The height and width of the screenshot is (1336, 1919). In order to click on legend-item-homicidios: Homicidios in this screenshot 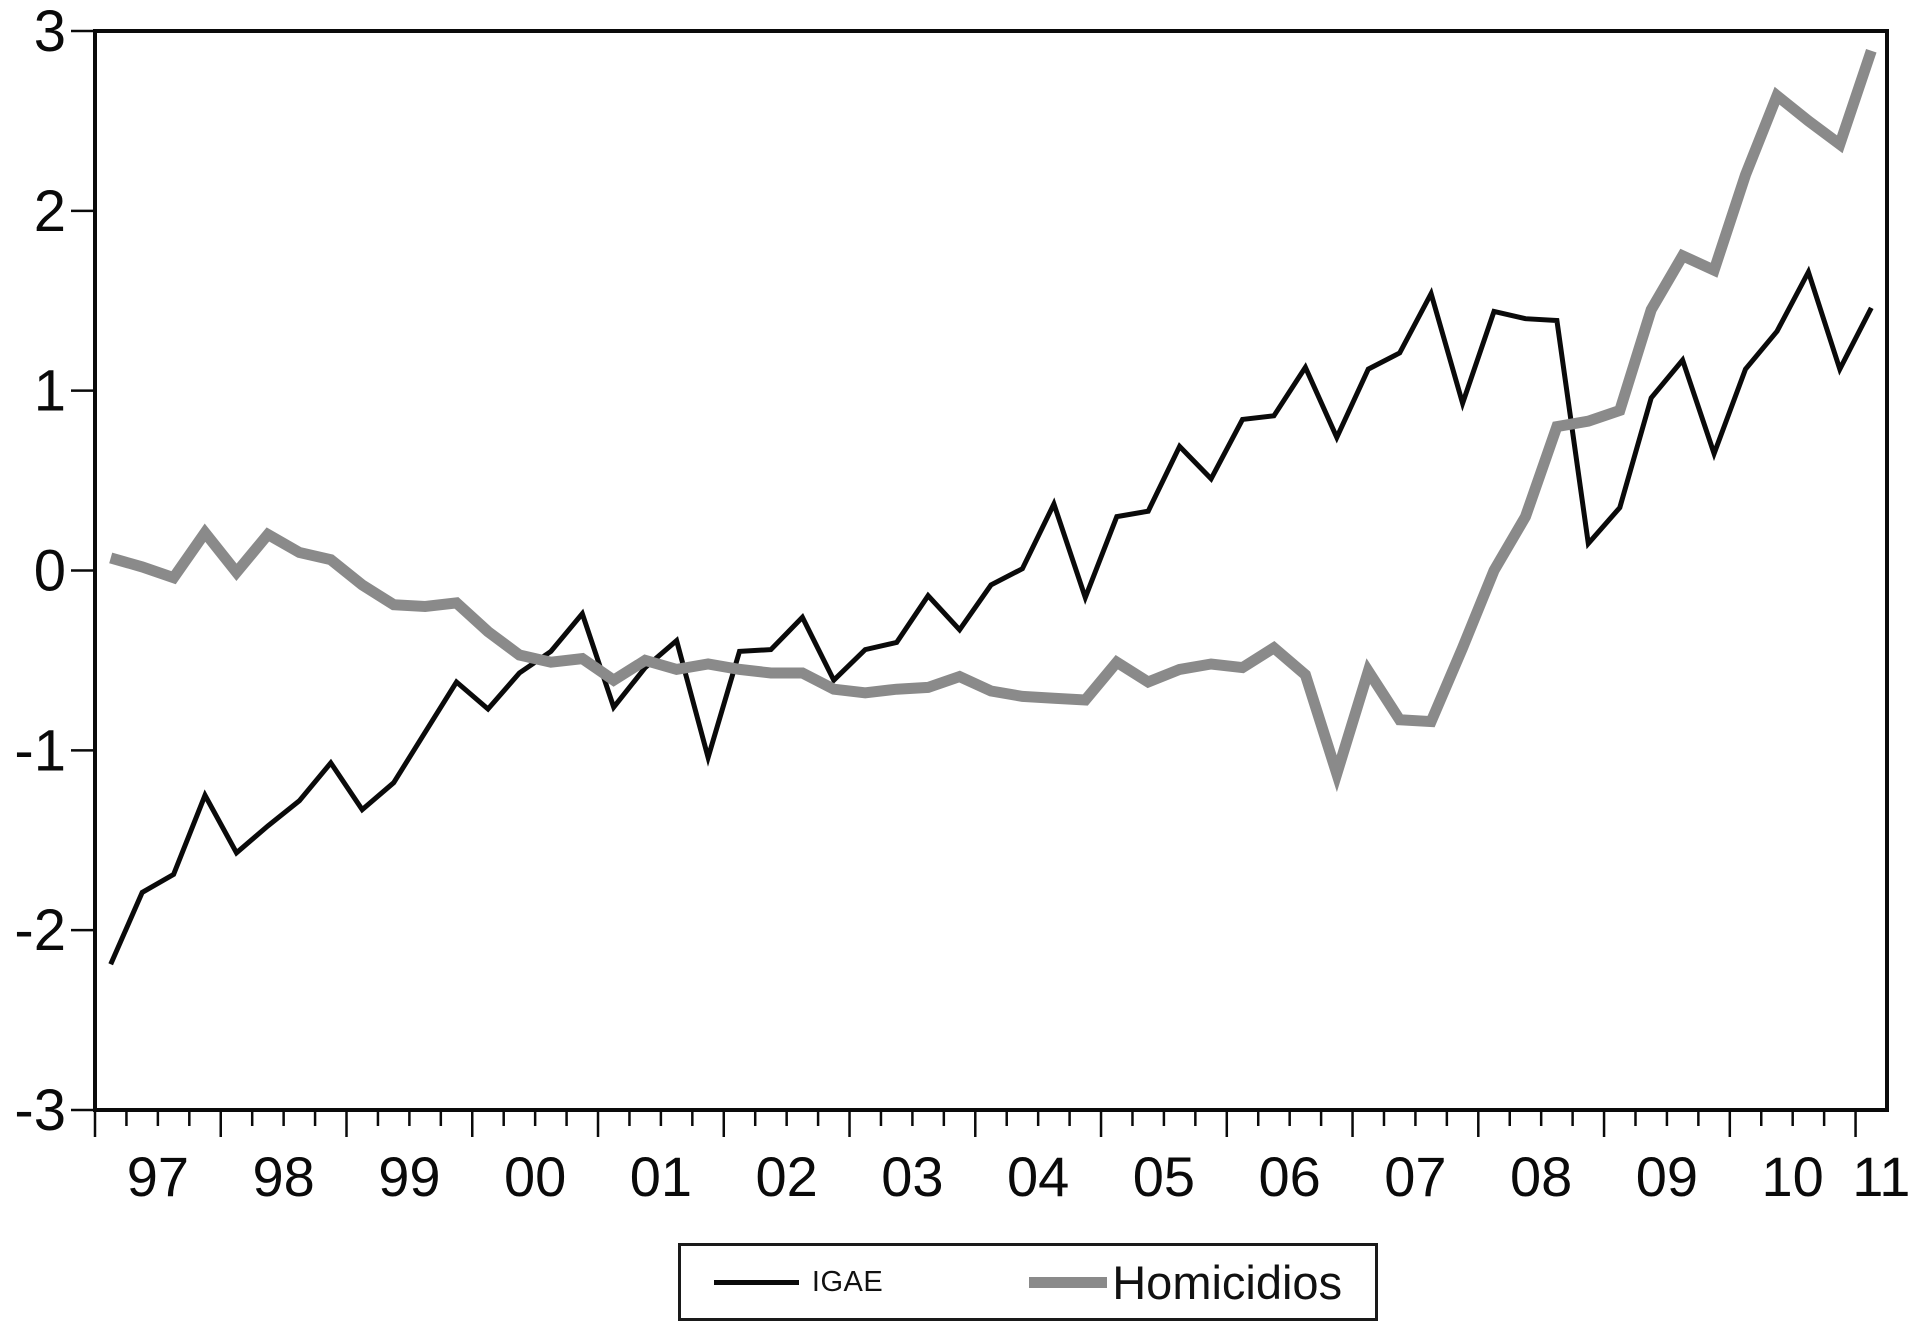, I will do `click(1185, 1282)`.